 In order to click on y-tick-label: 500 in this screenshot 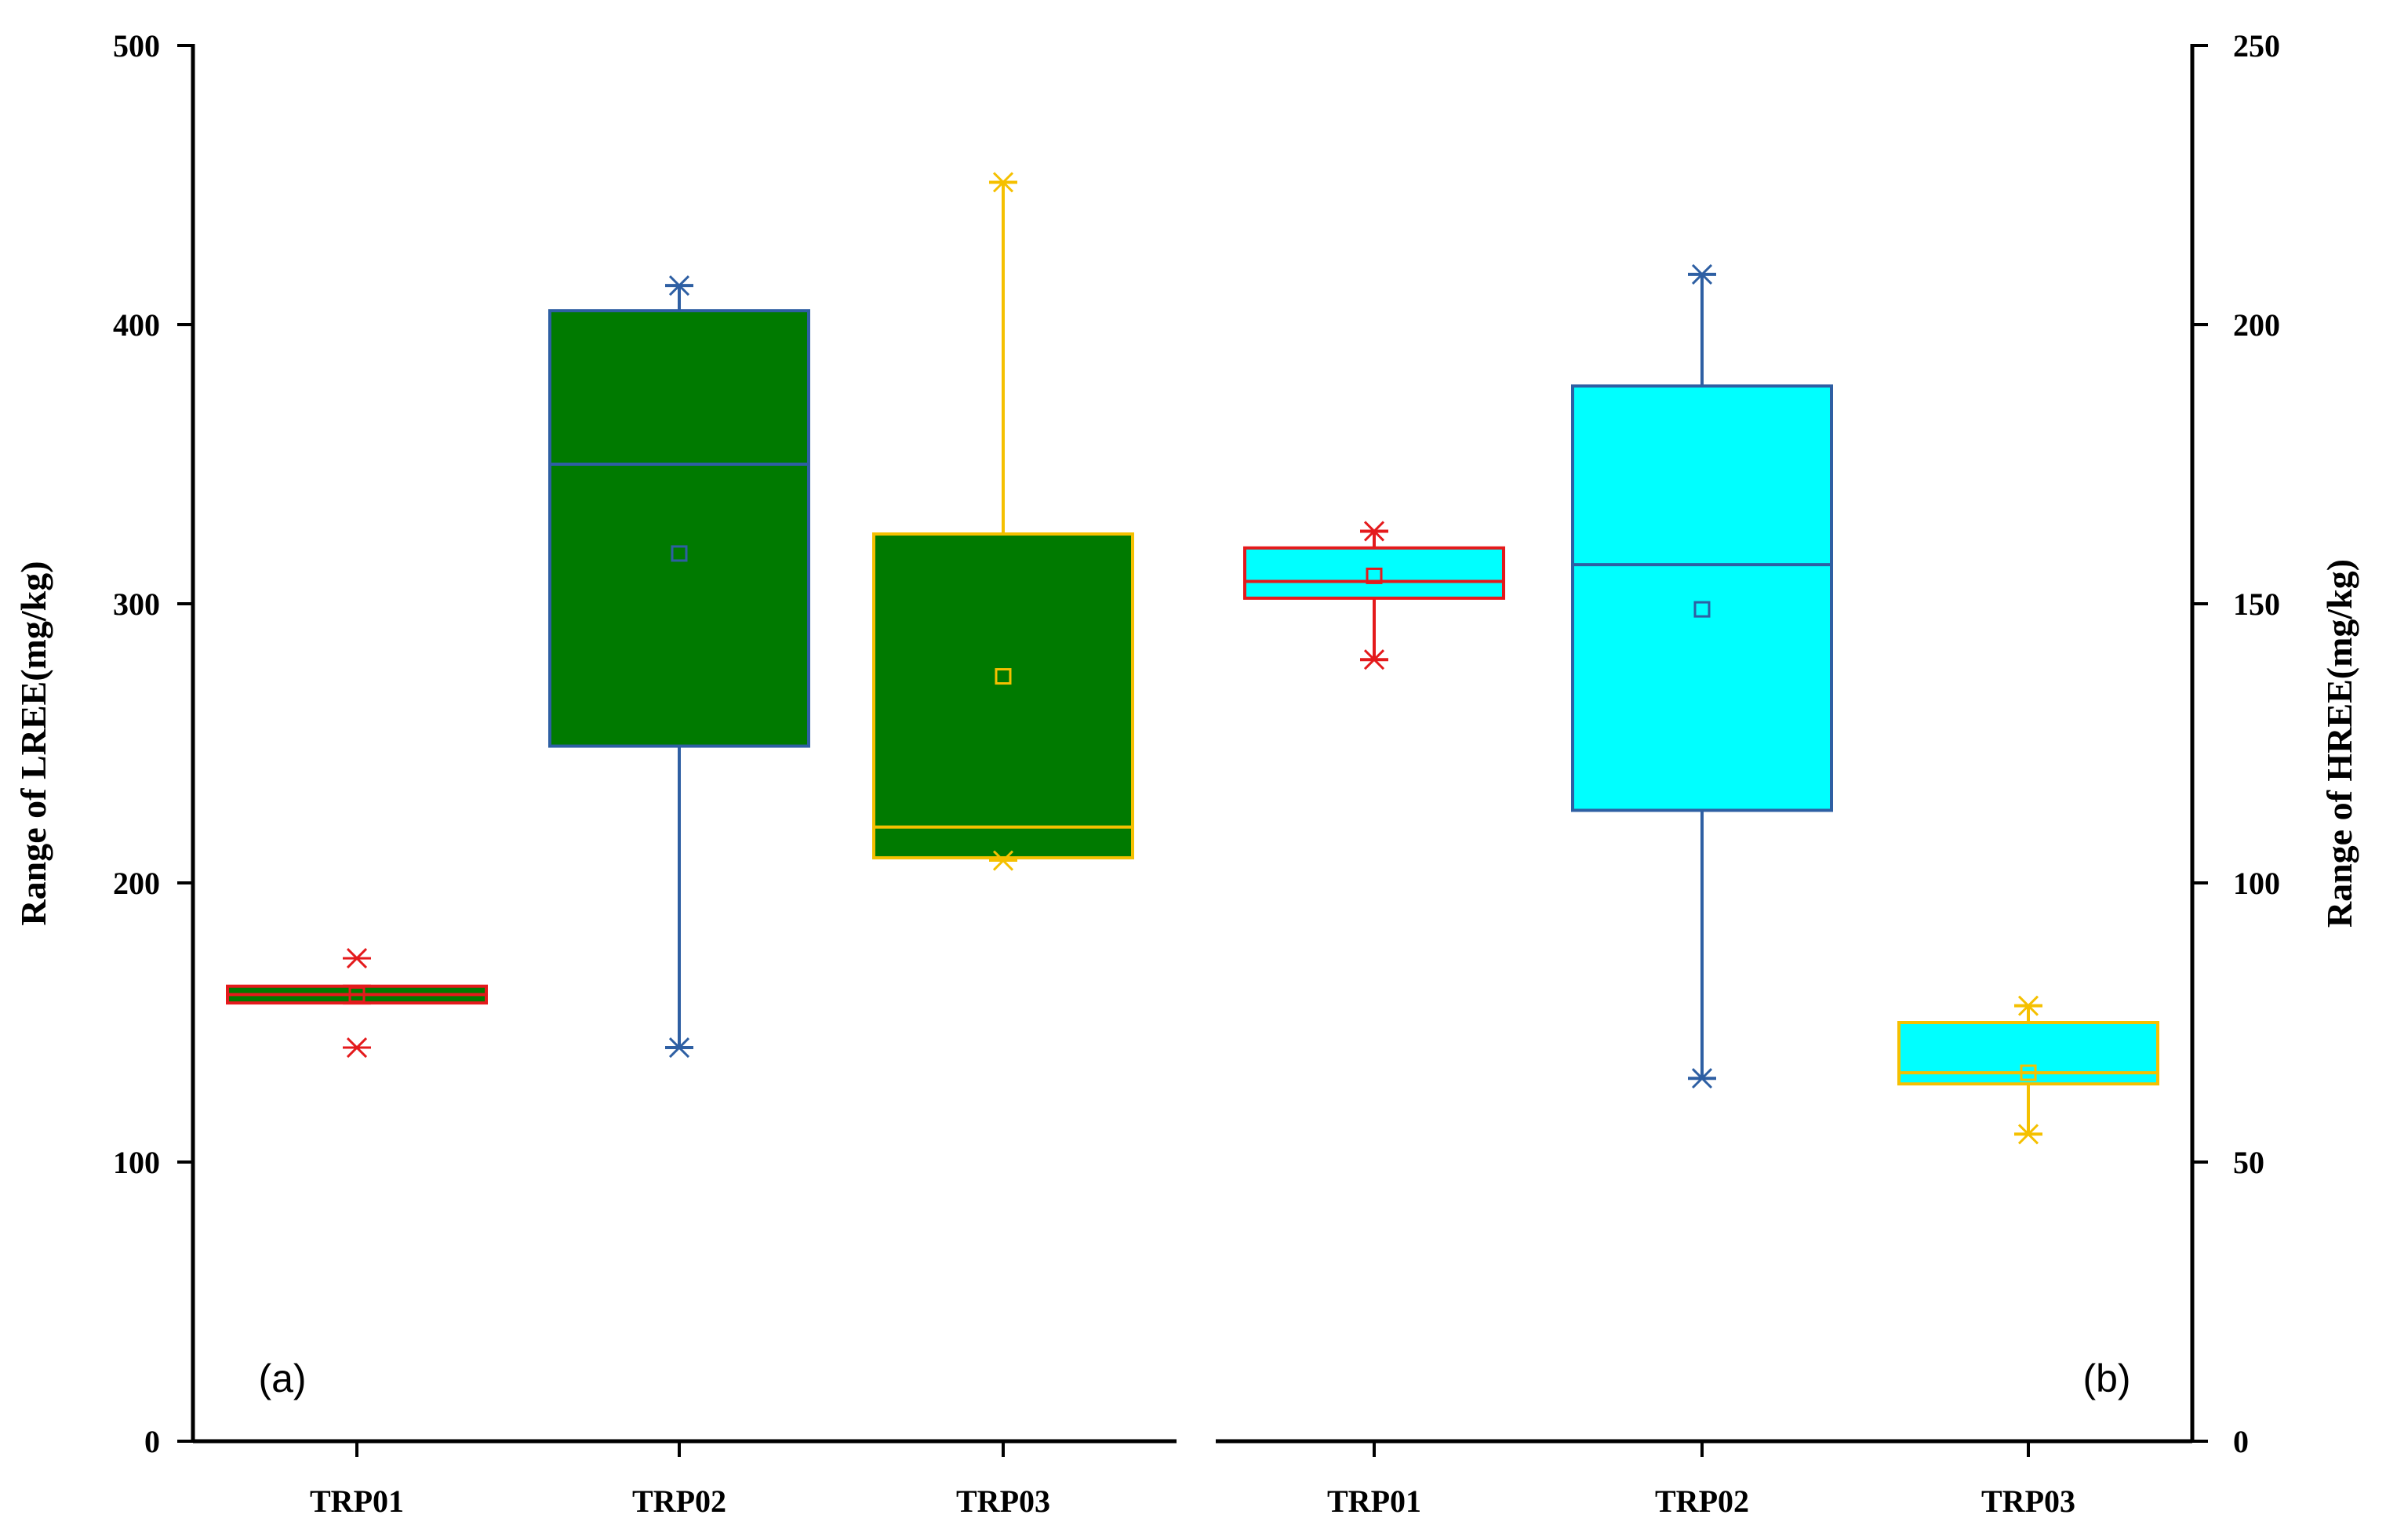, I will do `click(136, 46)`.